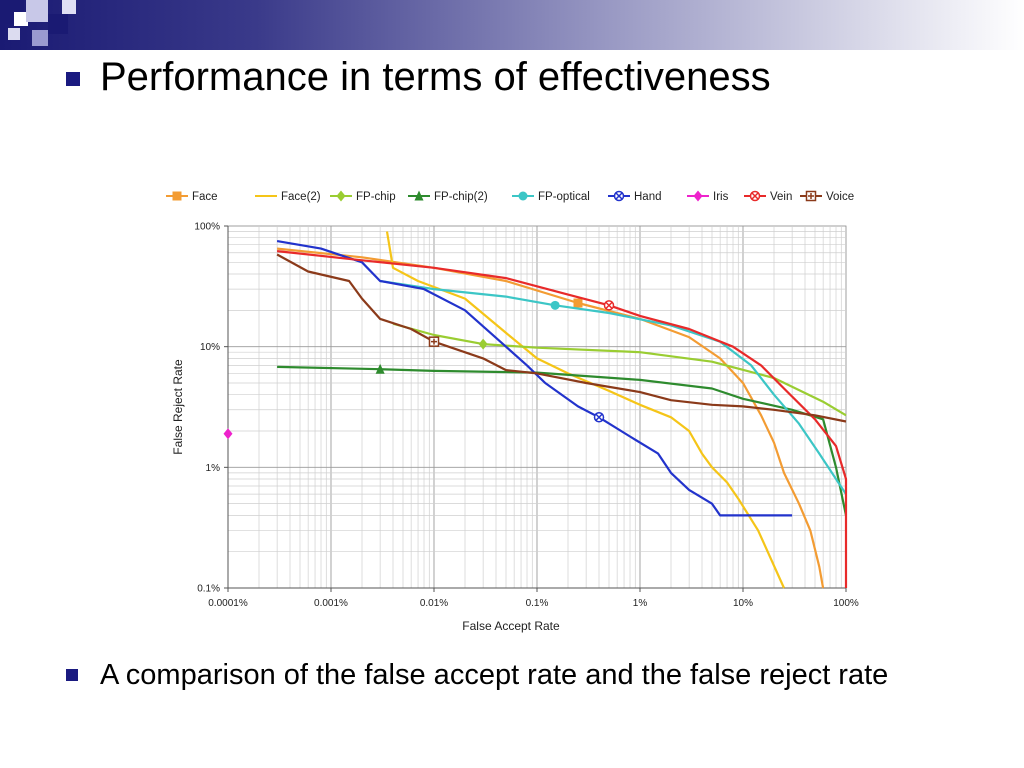 This screenshot has width=1024, height=768. What do you see at coordinates (73, 79) in the screenshot?
I see `title-bullet` at bounding box center [73, 79].